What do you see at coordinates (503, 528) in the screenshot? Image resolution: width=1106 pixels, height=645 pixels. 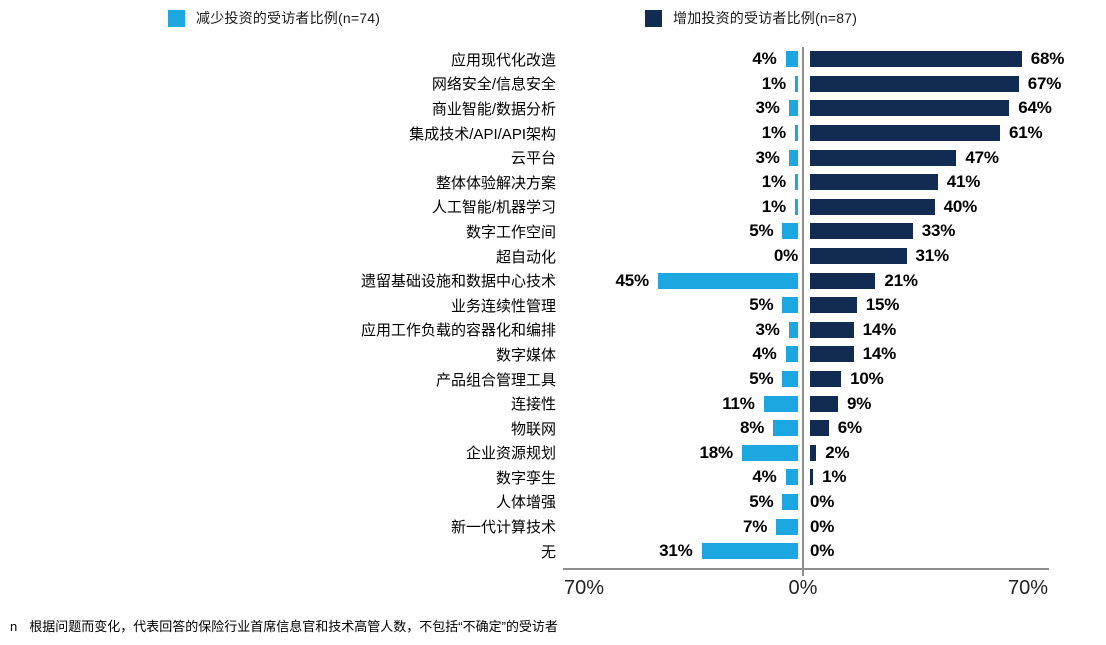 I see `category-label: 新一代计算技术` at bounding box center [503, 528].